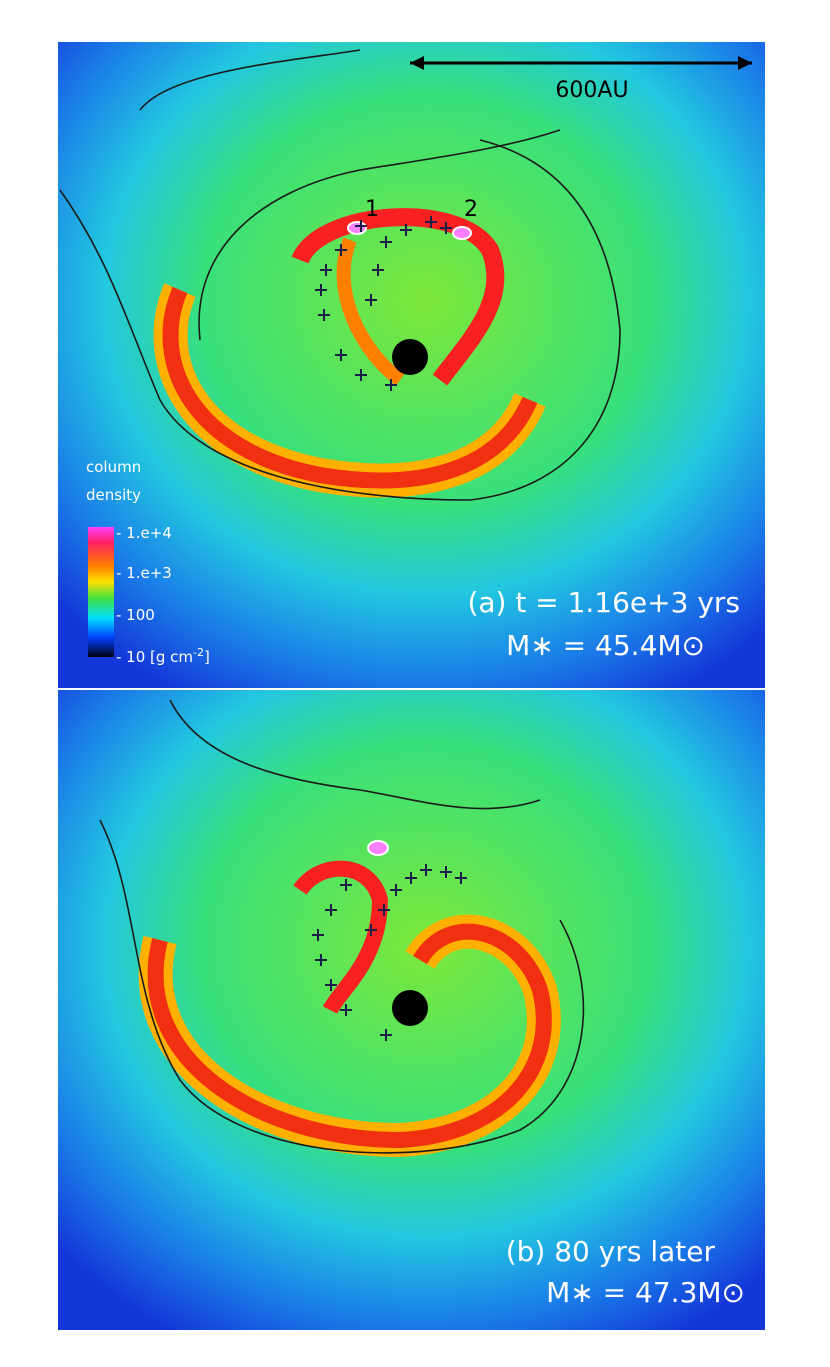  I want to click on colorbar-unit-sup: -2, so click(198, 652).